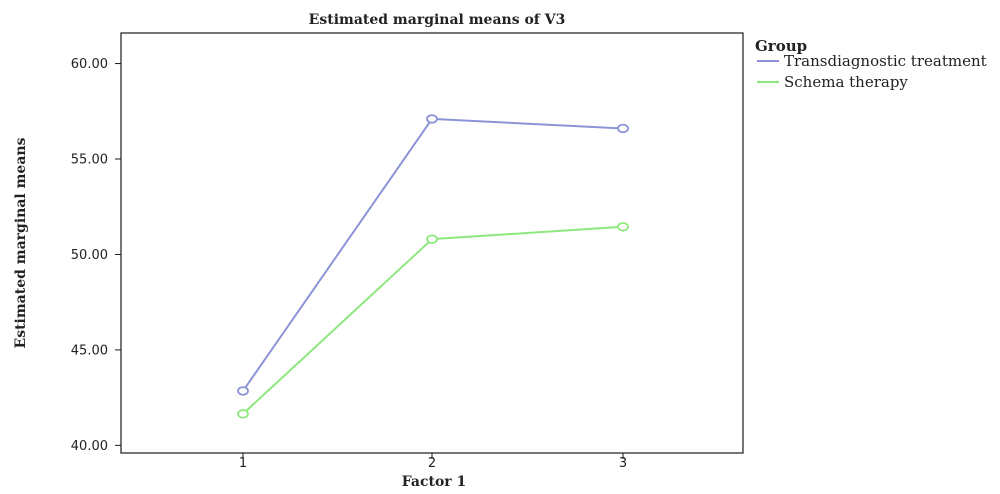 The height and width of the screenshot is (494, 1000). I want to click on y-tick-label: 40.00, so click(89, 446).